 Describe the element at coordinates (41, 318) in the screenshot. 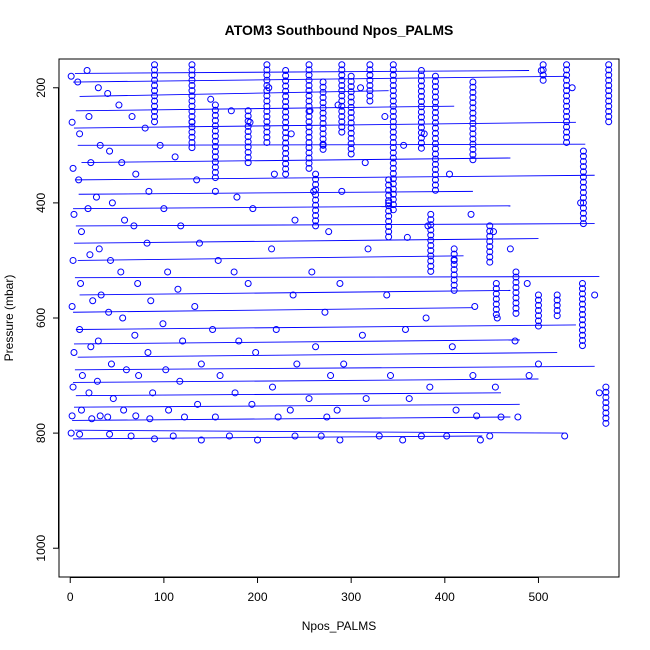

I see `y-tick-label: 600` at that location.